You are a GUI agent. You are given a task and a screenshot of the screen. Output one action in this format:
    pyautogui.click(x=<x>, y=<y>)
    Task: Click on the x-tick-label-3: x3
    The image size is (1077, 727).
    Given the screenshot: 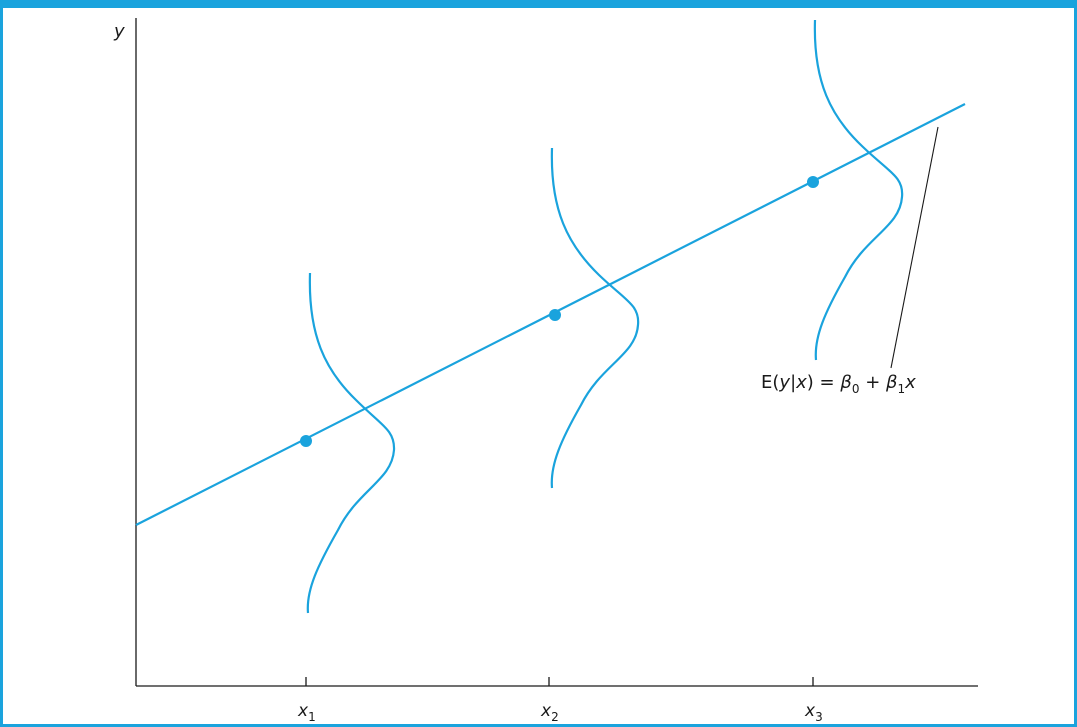 What is the action you would take?
    pyautogui.click(x=813, y=712)
    